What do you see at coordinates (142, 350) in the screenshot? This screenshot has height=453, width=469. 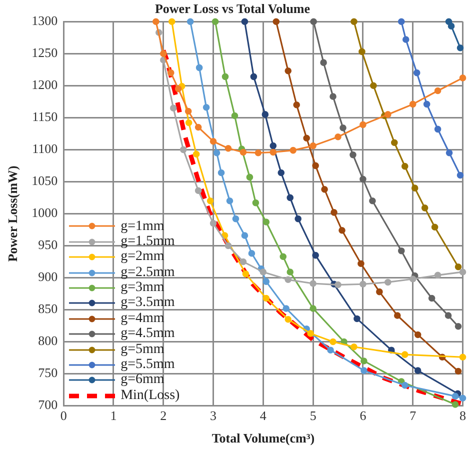 I see `legend-label: g=5mm` at bounding box center [142, 350].